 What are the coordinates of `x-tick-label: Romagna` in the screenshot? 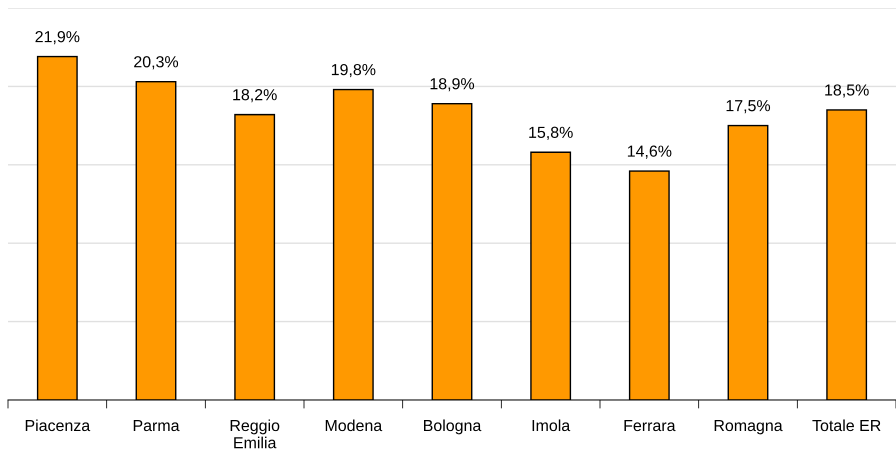 It's located at (748, 427).